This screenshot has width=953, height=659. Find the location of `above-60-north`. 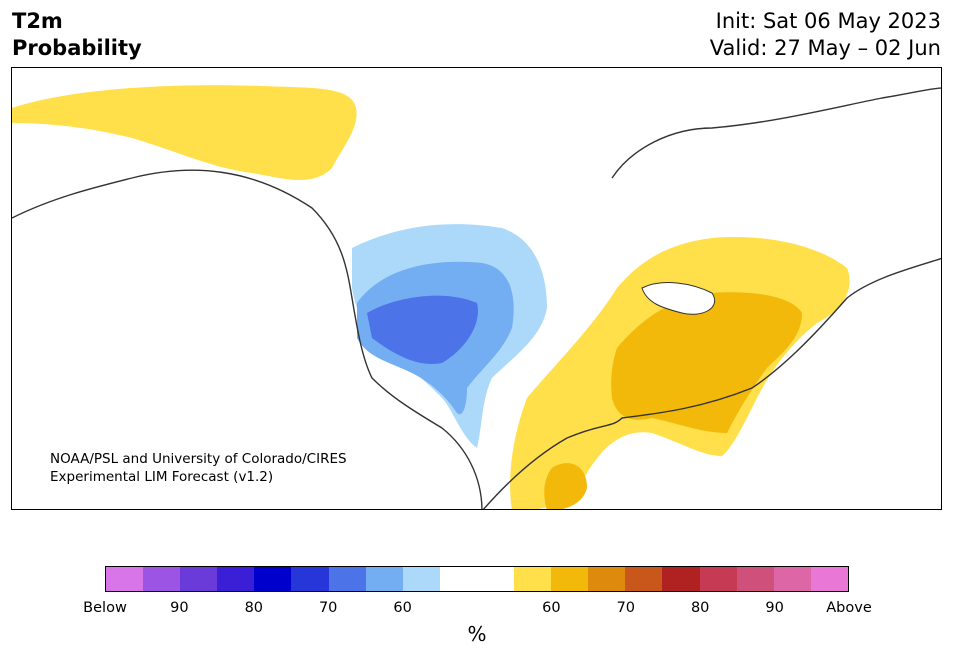

above-60-north is located at coordinates (184, 132).